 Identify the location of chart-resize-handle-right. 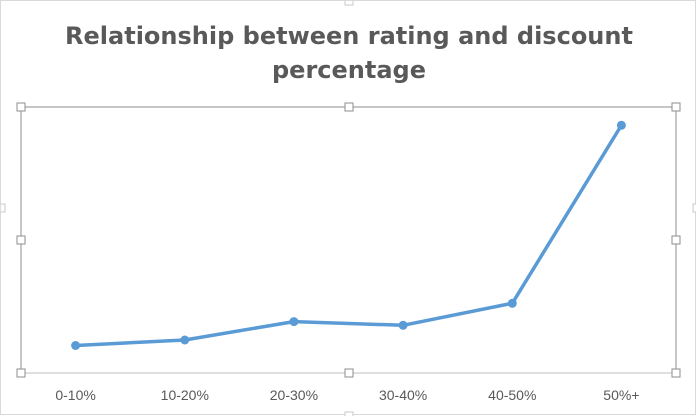
(694, 208).